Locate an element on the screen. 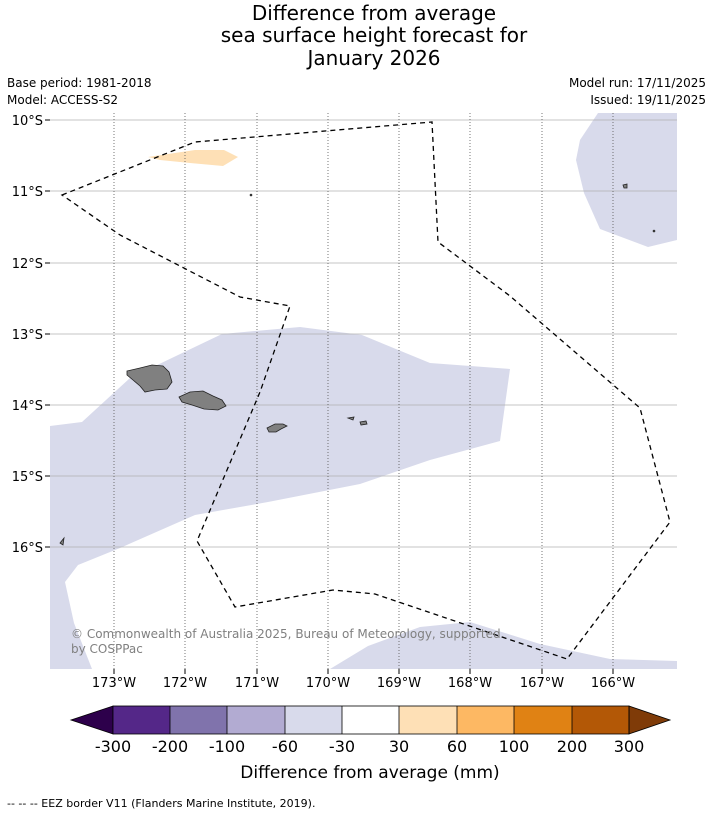 Image resolution: width=713 pixels, height=816 pixels. lon-label-169w: 169°W is located at coordinates (399, 683).